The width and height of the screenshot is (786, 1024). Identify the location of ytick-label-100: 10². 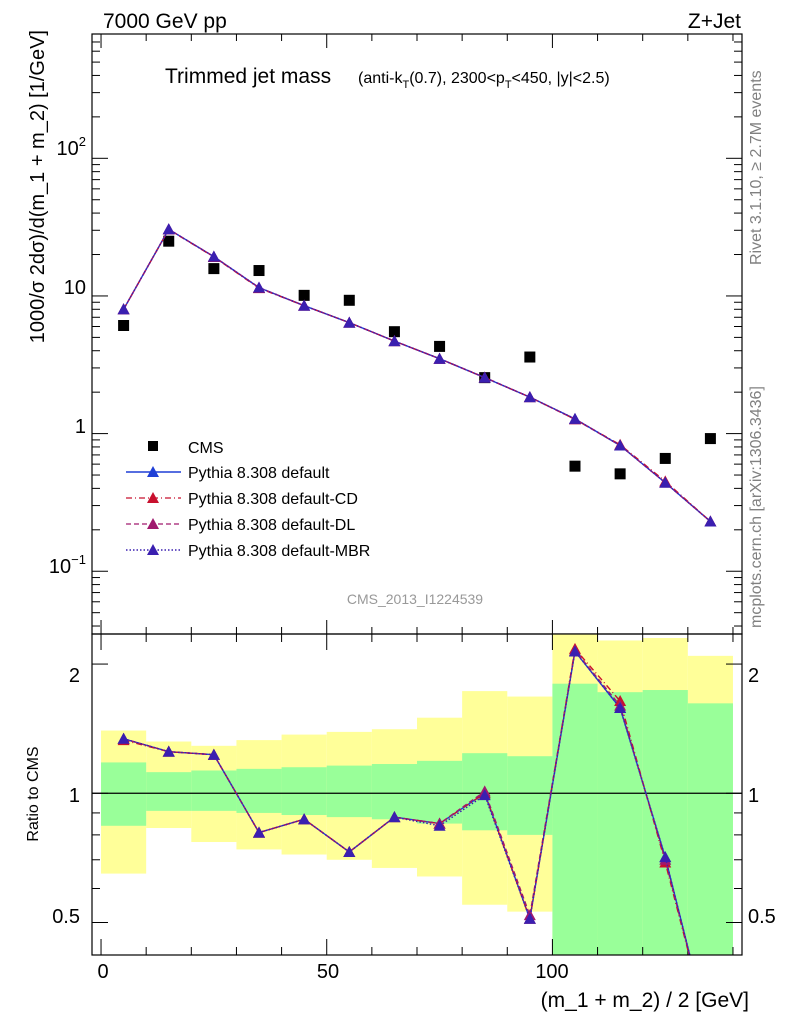
(71, 147).